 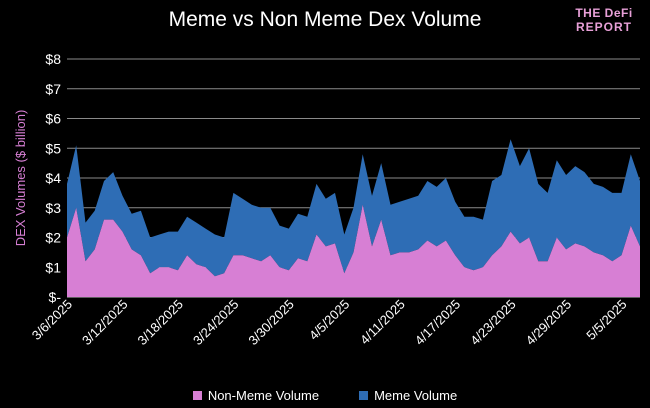 I want to click on y-tick-label: $8, so click(x=53, y=59).